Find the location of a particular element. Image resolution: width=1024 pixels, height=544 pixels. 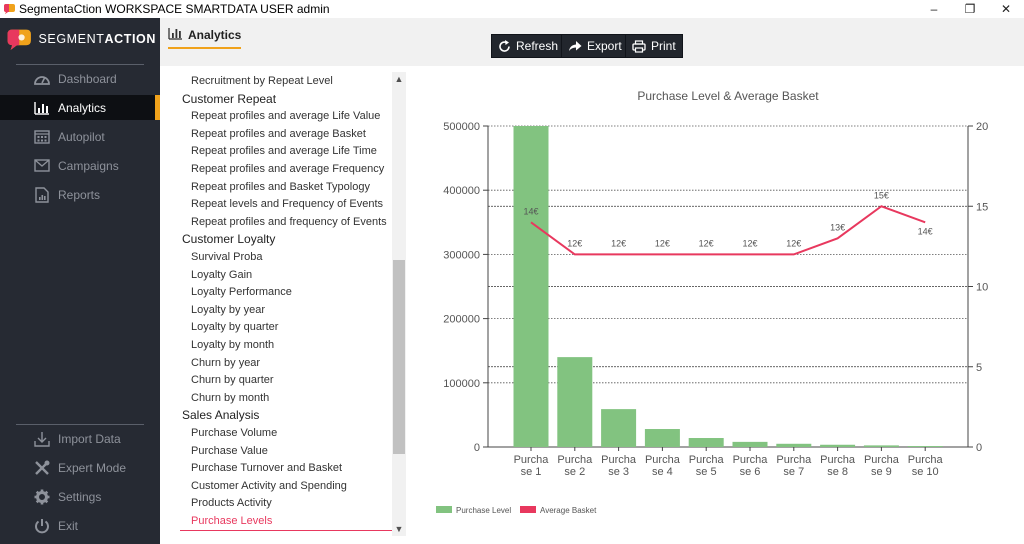

report-list-item: Customer Activity and Spending is located at coordinates (269, 485).